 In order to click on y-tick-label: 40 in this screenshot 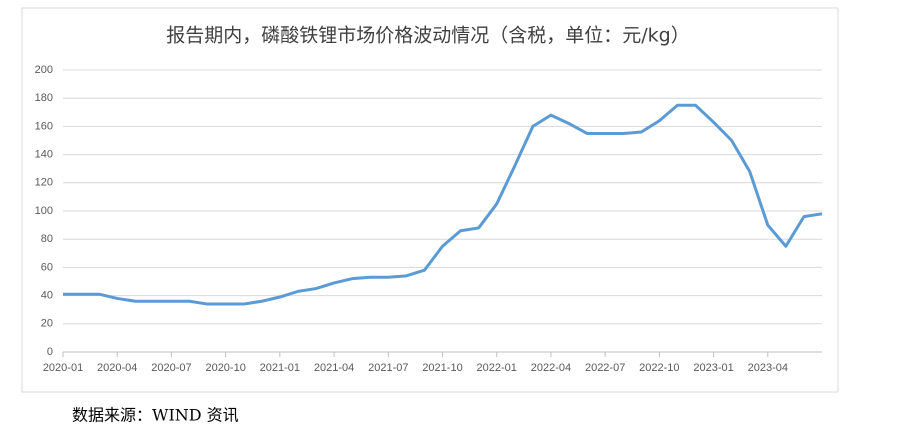, I will do `click(47, 296)`.